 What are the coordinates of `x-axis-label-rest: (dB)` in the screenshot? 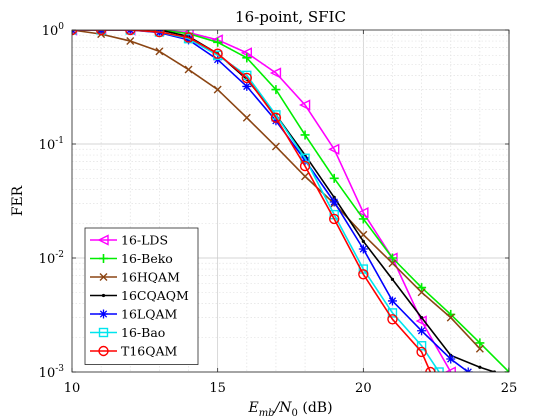 It's located at (315, 408).